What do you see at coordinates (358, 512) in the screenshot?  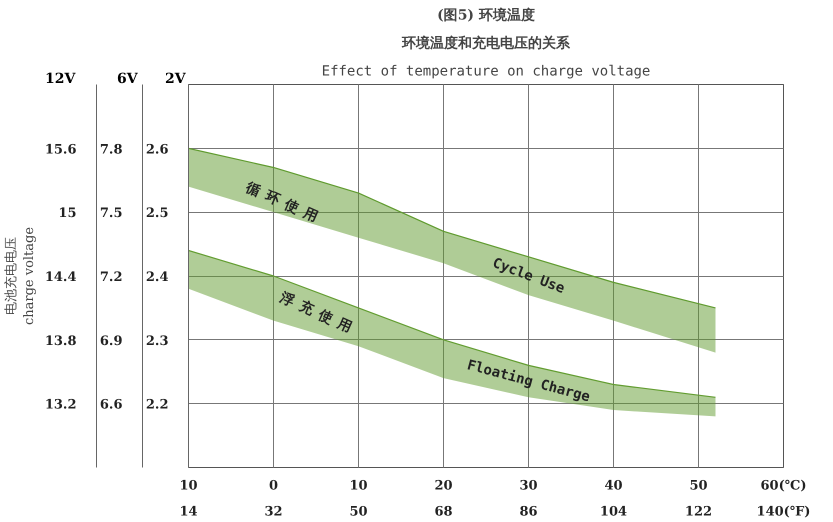 I see `x2-tick-label: 50` at bounding box center [358, 512].